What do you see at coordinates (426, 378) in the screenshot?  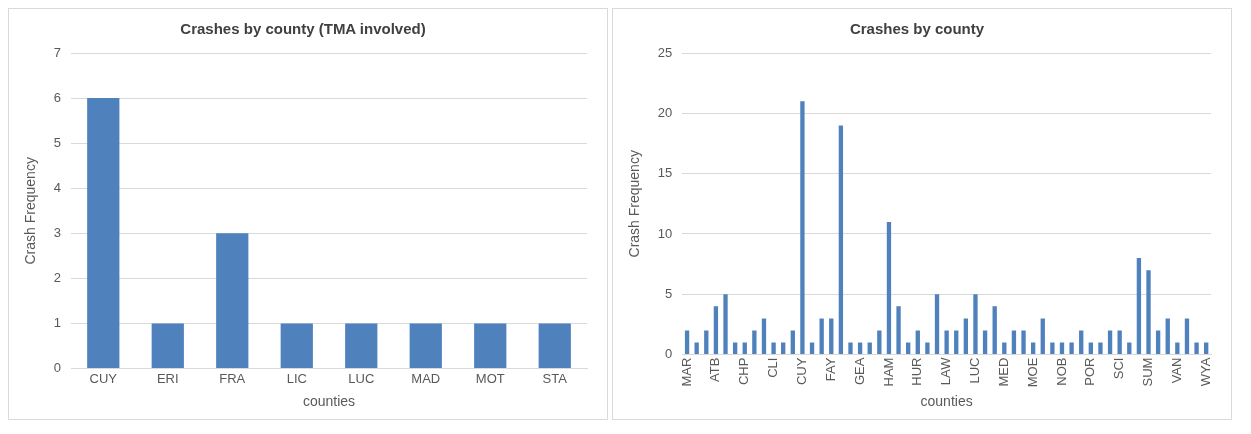 I see `x-tick-label: MAD` at bounding box center [426, 378].